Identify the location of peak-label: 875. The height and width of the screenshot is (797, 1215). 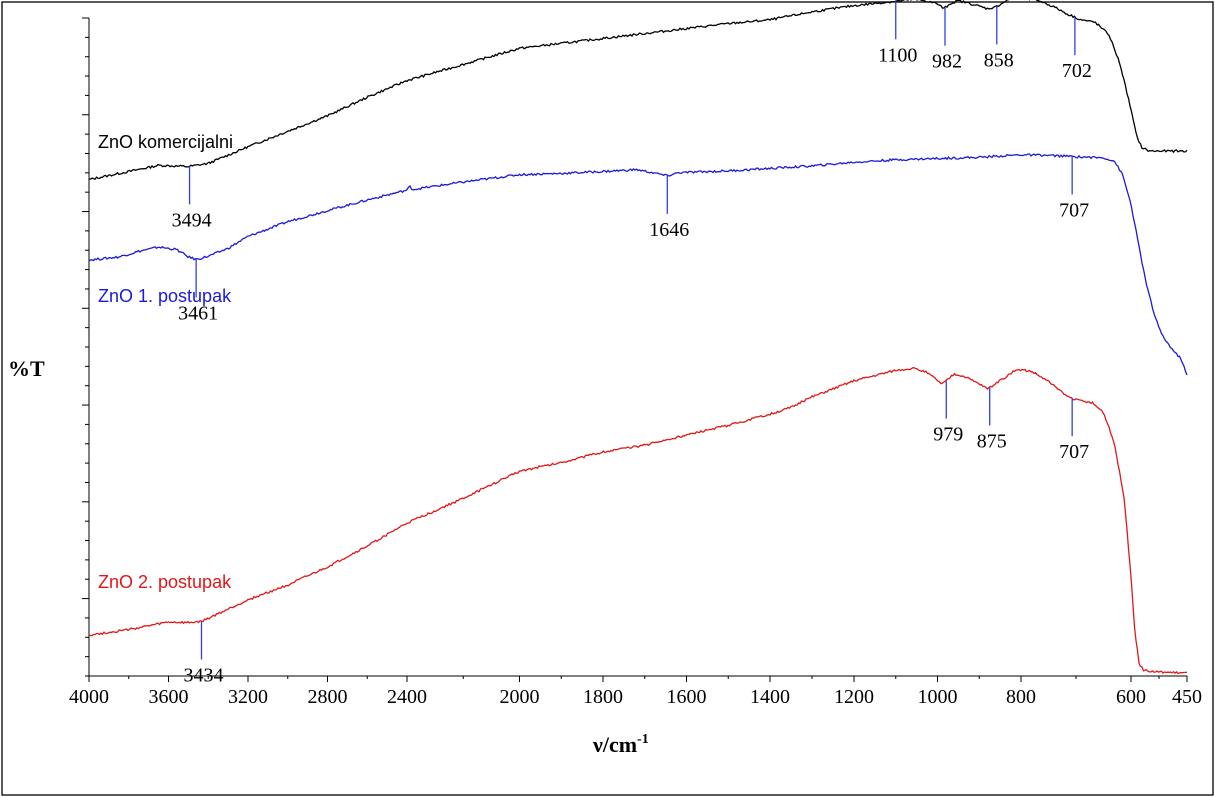
(992, 441).